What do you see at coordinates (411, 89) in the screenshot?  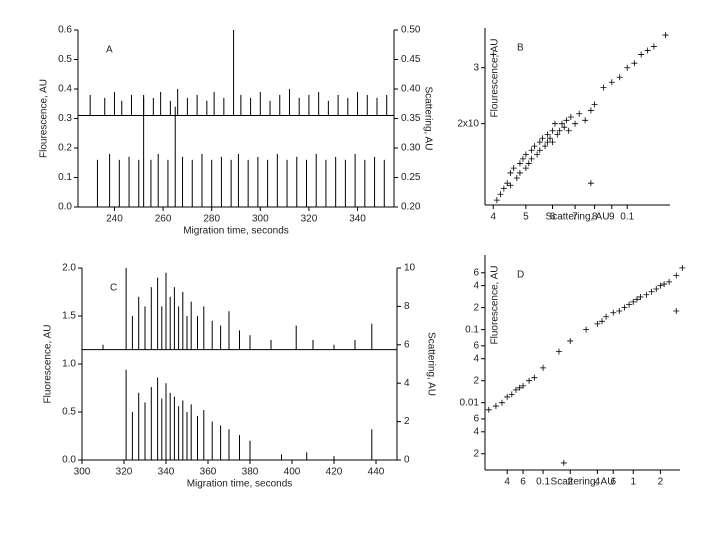 I see `y2-tick-label: 0.40` at bounding box center [411, 89].